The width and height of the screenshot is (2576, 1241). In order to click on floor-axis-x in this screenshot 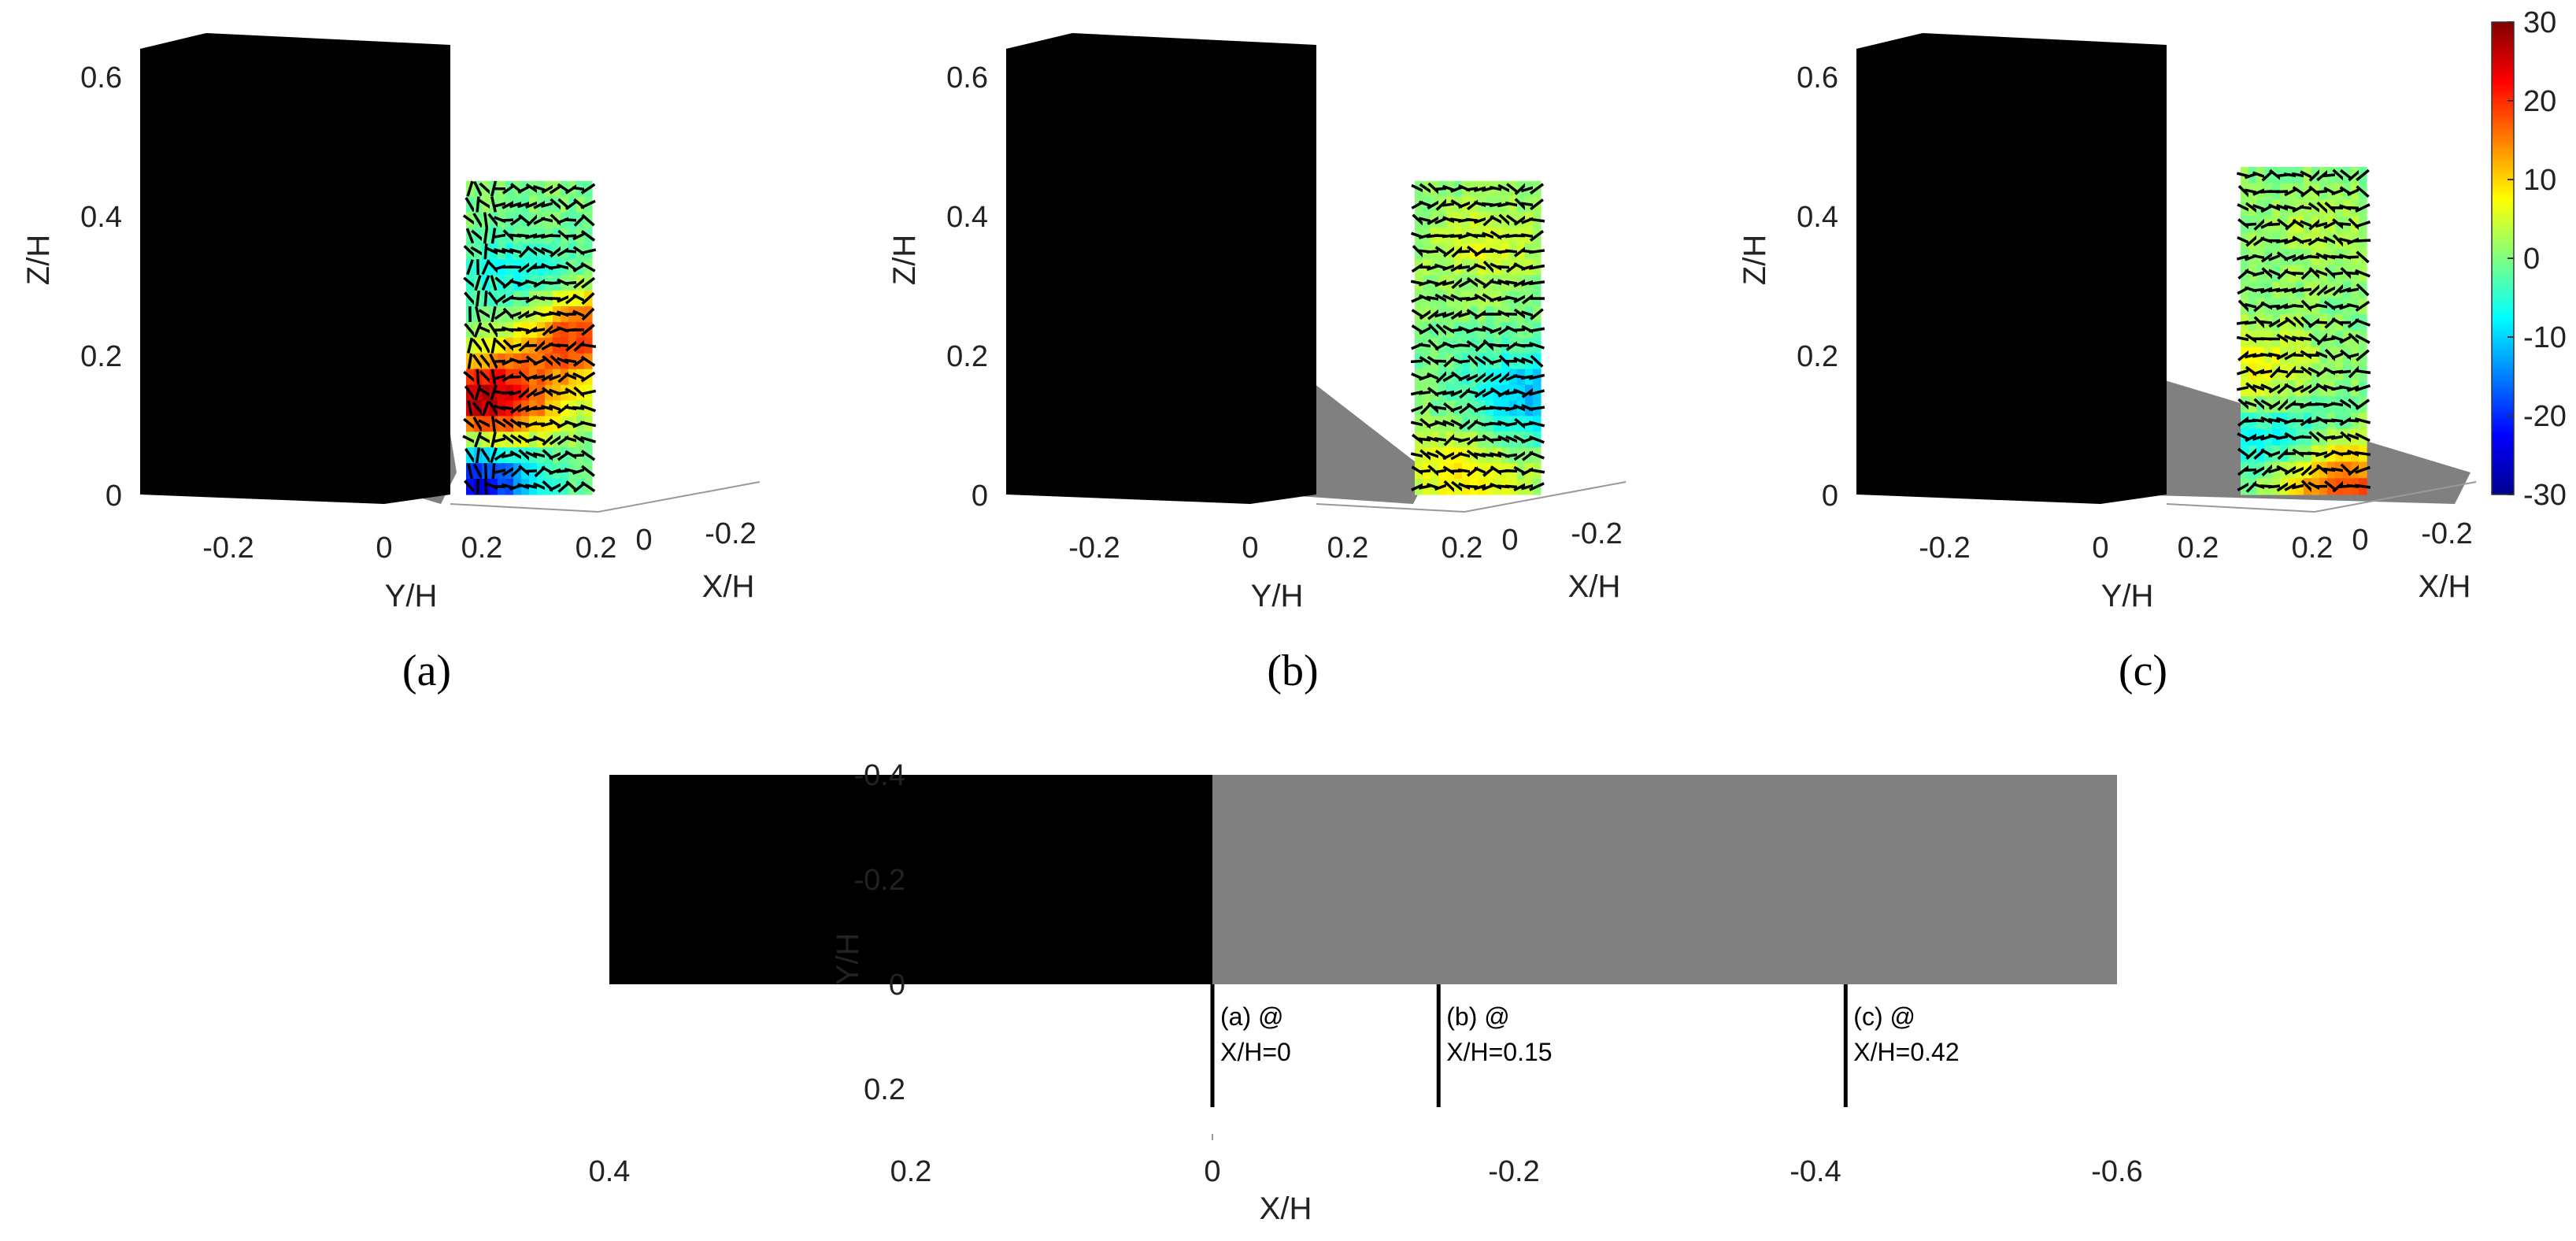, I will do `click(1545, 497)`.